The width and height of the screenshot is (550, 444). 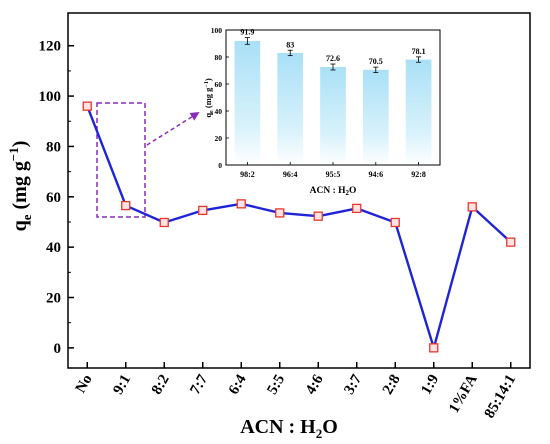 What do you see at coordinates (419, 51) in the screenshot?
I see `inset-data-label: 78.1` at bounding box center [419, 51].